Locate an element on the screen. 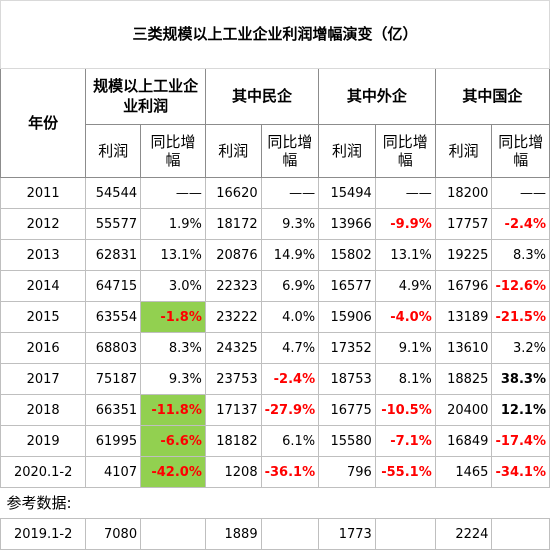 This screenshot has width=550, height=553. year-cell: 2012 is located at coordinates (43, 224).